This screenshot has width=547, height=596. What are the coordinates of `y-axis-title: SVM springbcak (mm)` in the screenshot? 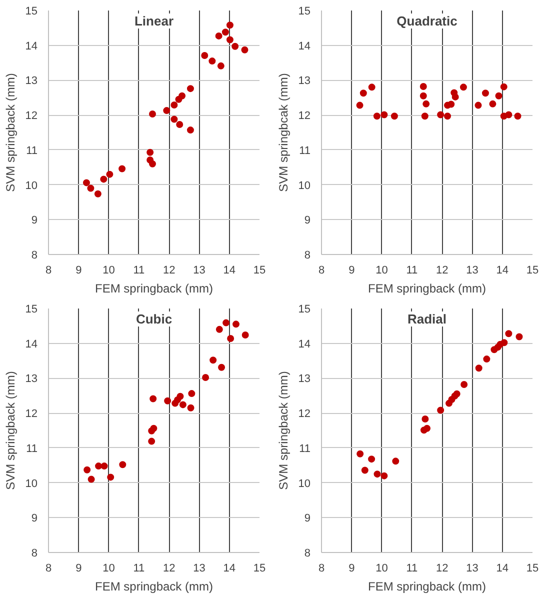 It's located at (283, 132).